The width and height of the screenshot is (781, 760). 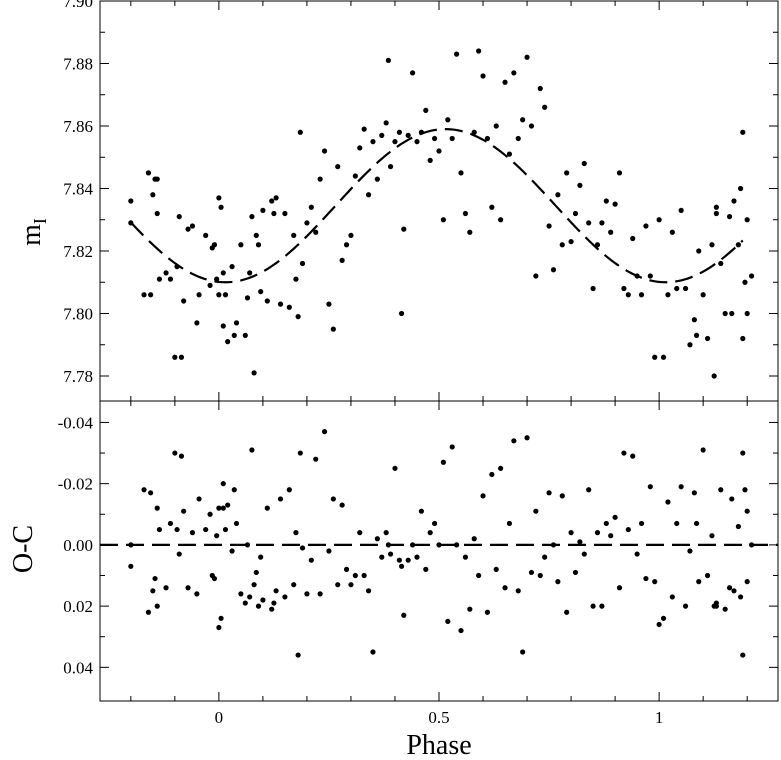 What do you see at coordinates (659, 717) in the screenshot?
I see `x-tick-label: 1` at bounding box center [659, 717].